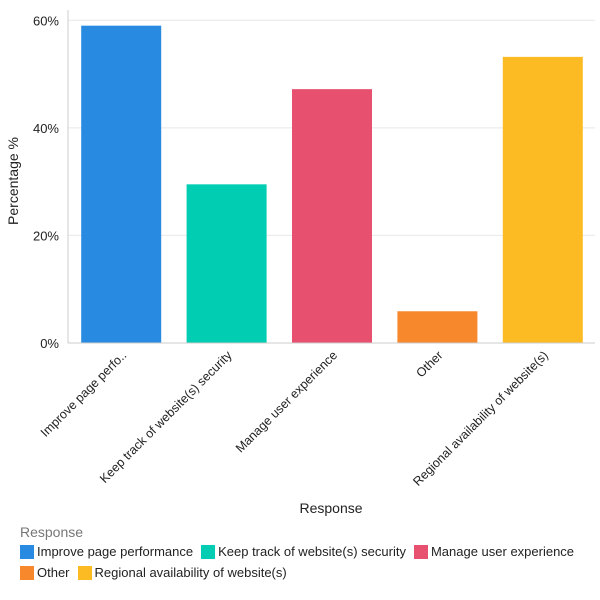  I want to click on legend-title: Response, so click(52, 532).